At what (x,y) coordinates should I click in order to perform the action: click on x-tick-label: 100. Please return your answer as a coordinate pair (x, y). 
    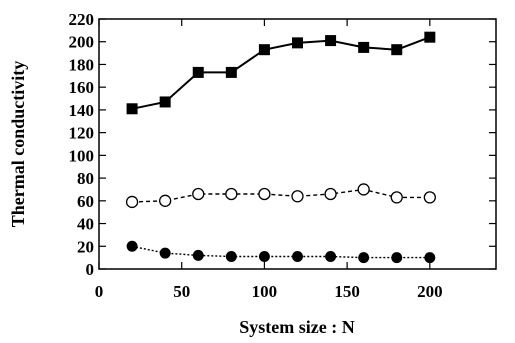
    Looking at the image, I should click on (265, 291).